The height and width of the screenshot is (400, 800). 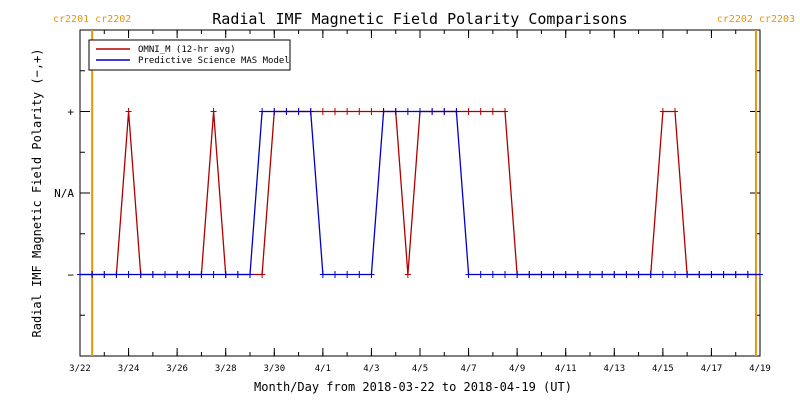 I want to click on legend-entry: Predictive Science MAS Model, so click(x=214, y=61).